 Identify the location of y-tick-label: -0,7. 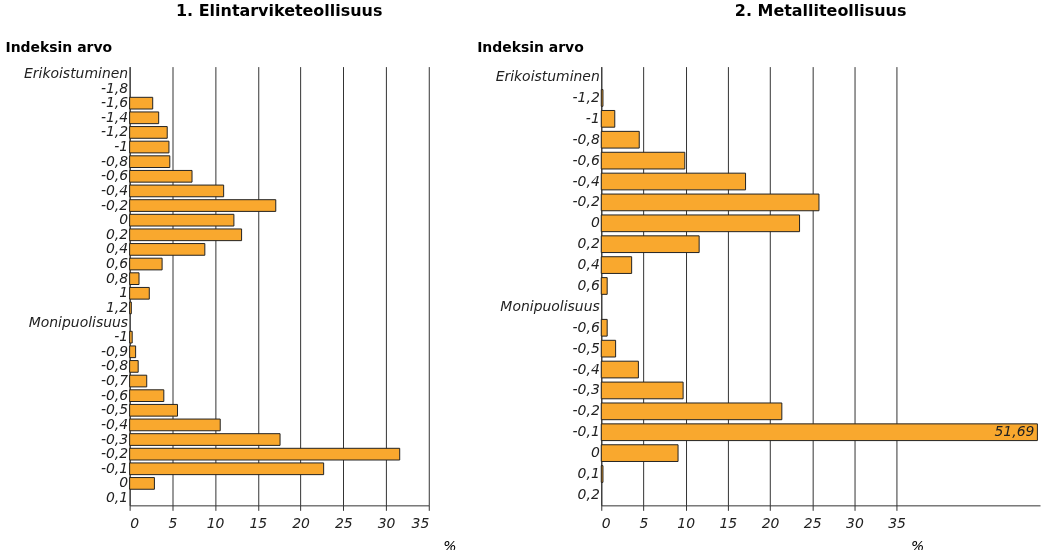
(114, 380).